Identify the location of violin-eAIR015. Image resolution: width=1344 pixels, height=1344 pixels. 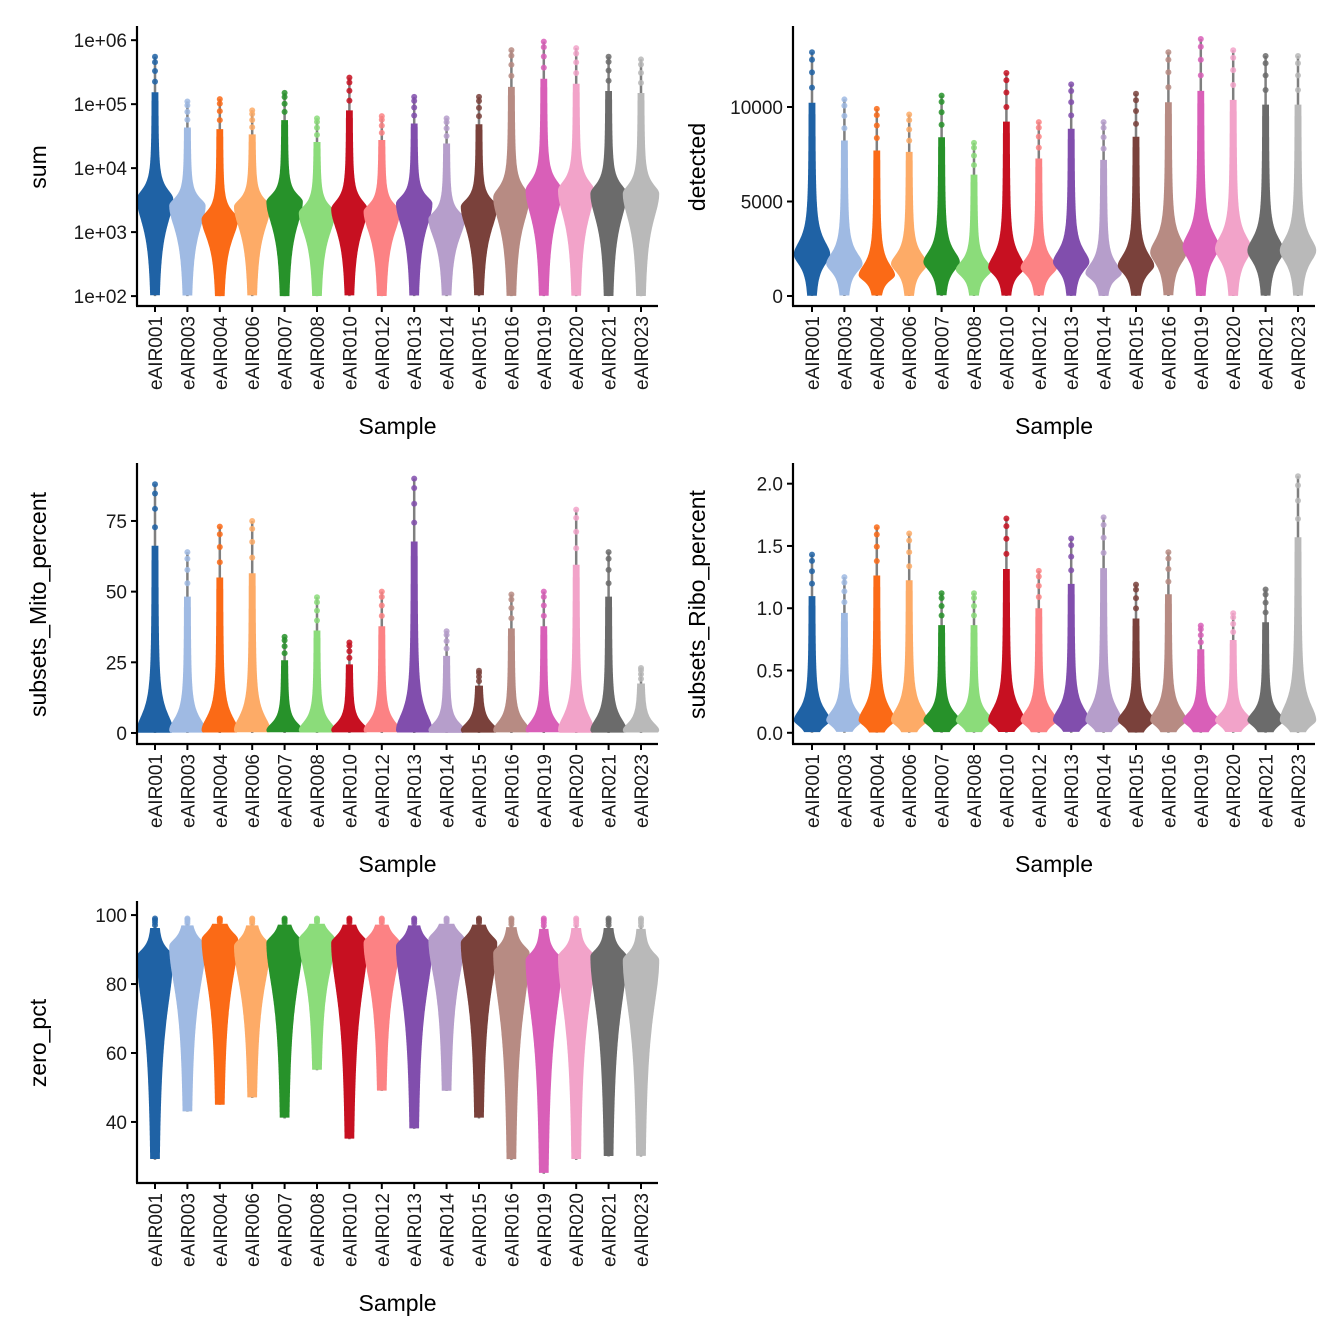
(1136, 193).